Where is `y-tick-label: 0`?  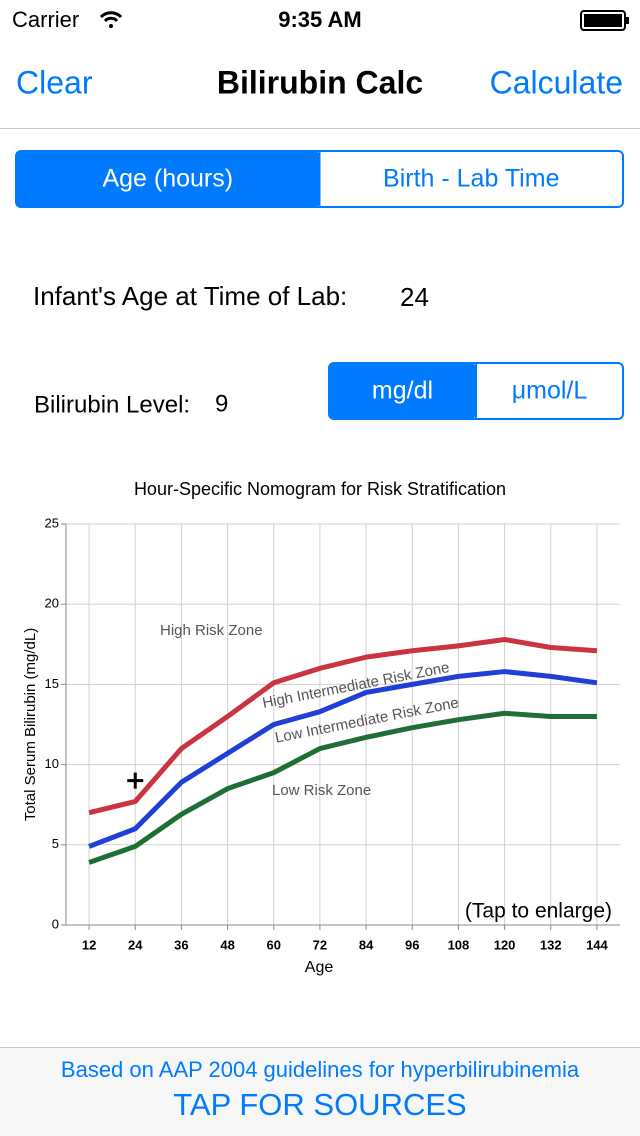 y-tick-label: 0 is located at coordinates (55, 923).